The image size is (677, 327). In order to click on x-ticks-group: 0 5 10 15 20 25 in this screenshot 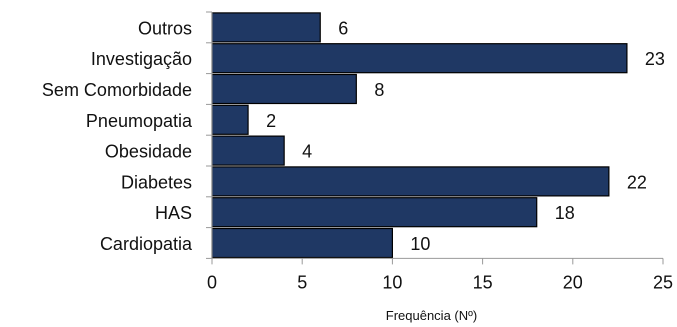, I will do `click(440, 275)`.